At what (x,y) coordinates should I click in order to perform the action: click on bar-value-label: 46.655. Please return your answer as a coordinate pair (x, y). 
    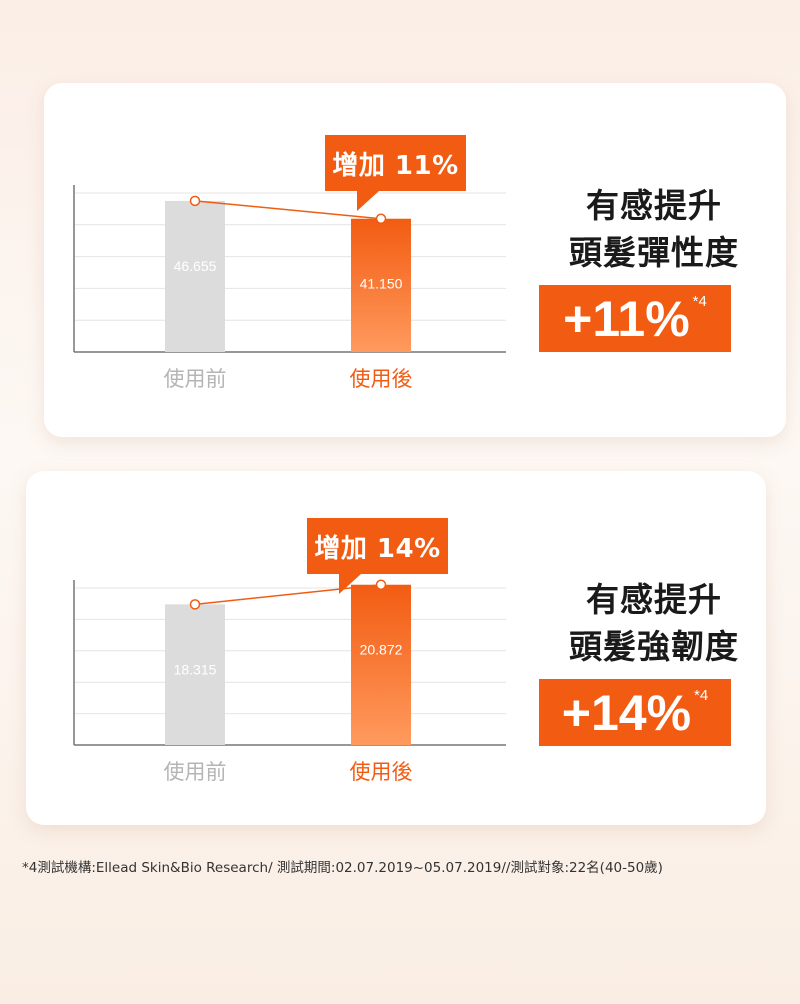
    Looking at the image, I should click on (195, 266).